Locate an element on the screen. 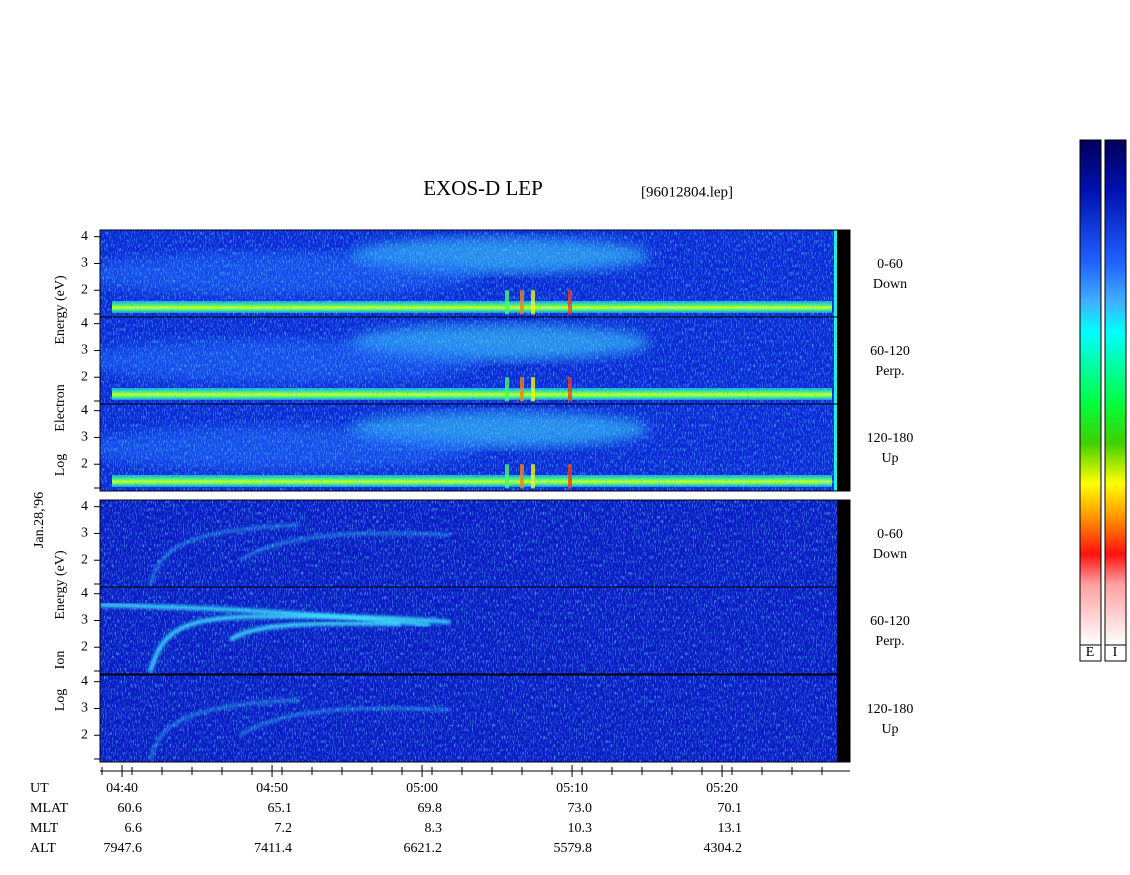 The height and width of the screenshot is (875, 1130). colorbar-label: I is located at coordinates (1115, 652).